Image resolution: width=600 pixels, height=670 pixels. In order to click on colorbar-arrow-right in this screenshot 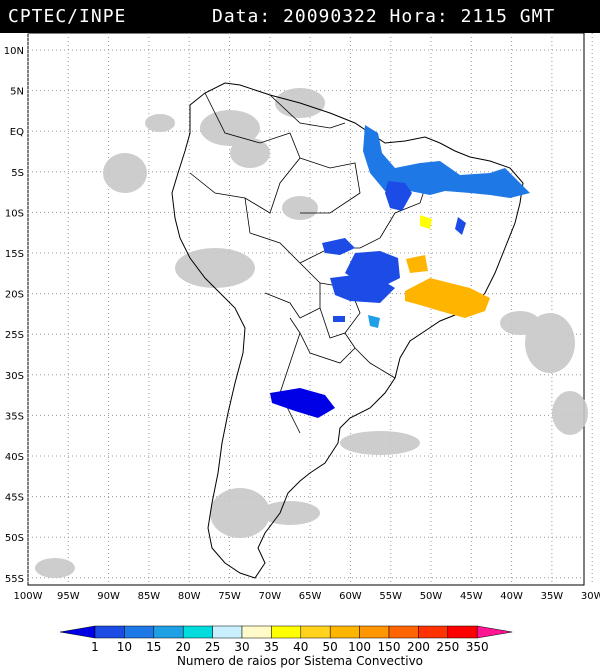, I will do `click(494, 632)`.